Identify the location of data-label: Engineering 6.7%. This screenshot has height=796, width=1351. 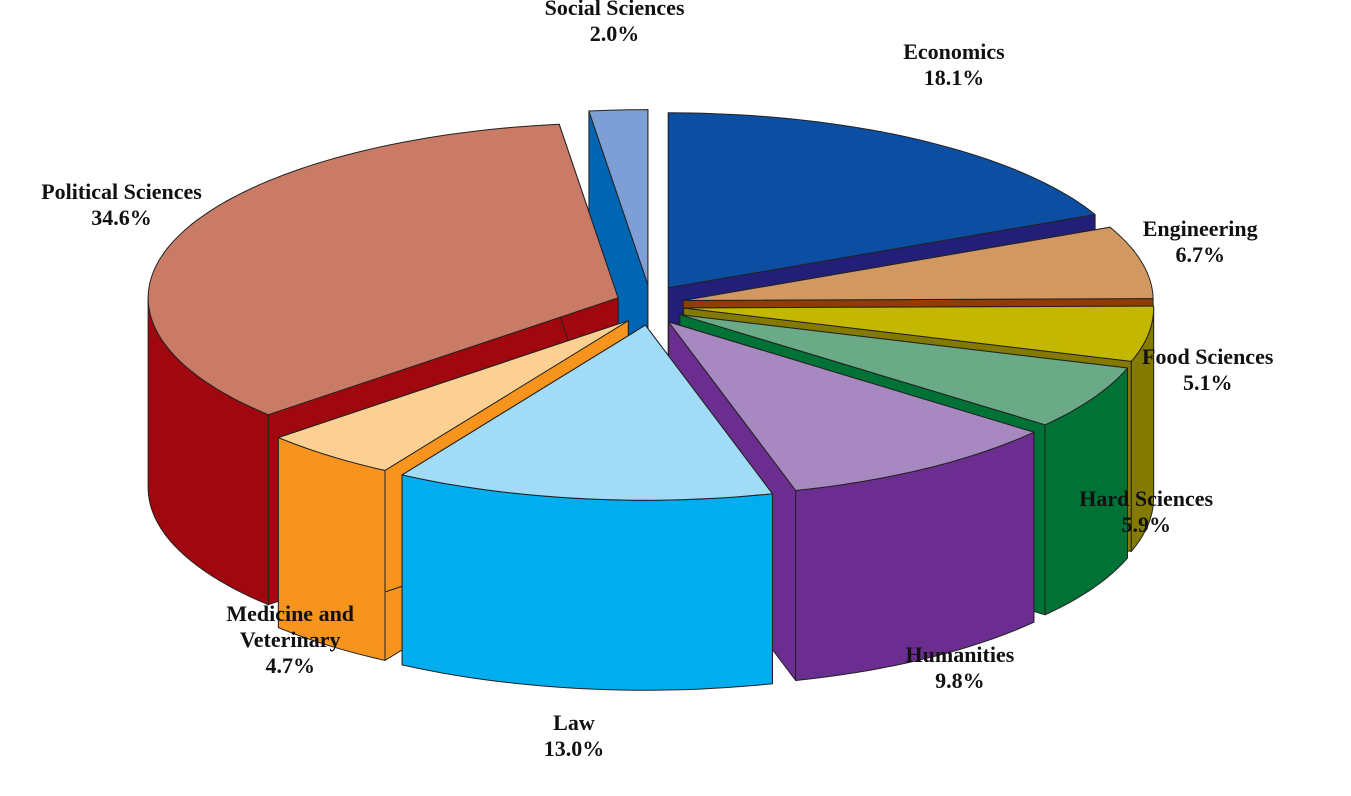
(1200, 242).